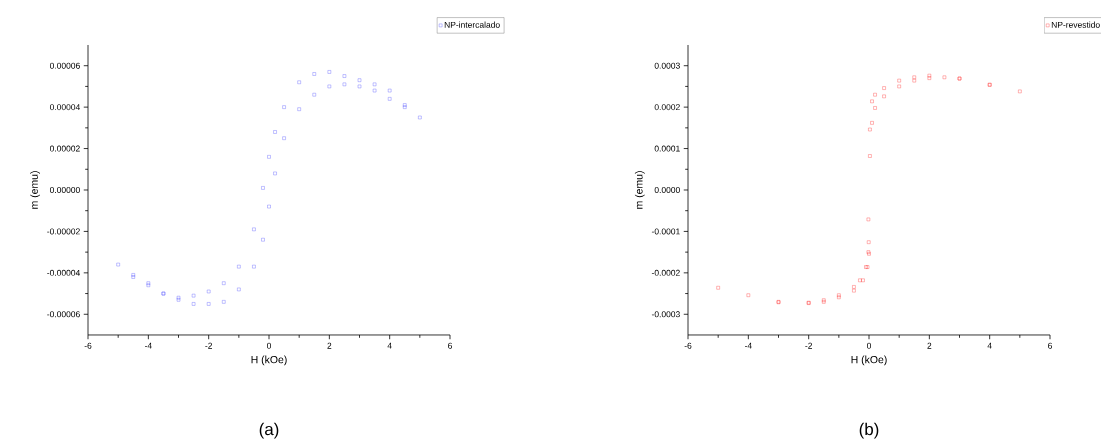 The image size is (1101, 441). I want to click on y-tick-label: -0.00002, so click(63, 231).